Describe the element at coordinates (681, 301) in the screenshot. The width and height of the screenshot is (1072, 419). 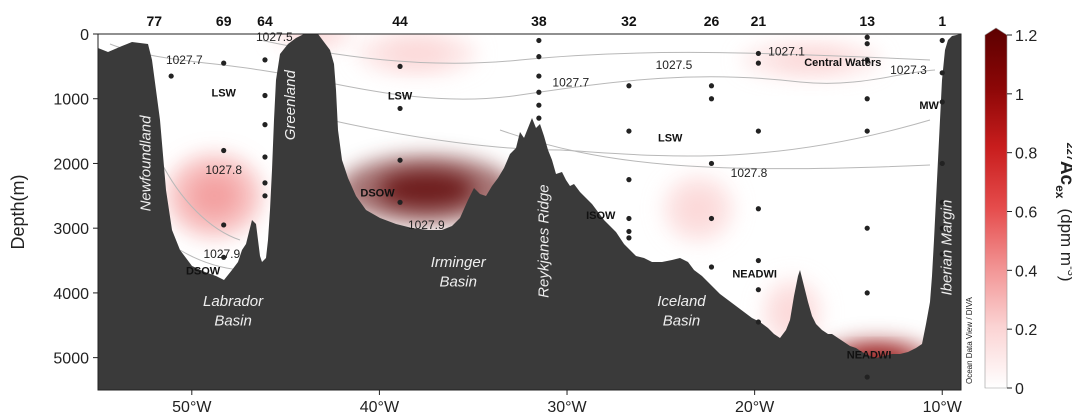
I see `region-label: Iceland` at that location.